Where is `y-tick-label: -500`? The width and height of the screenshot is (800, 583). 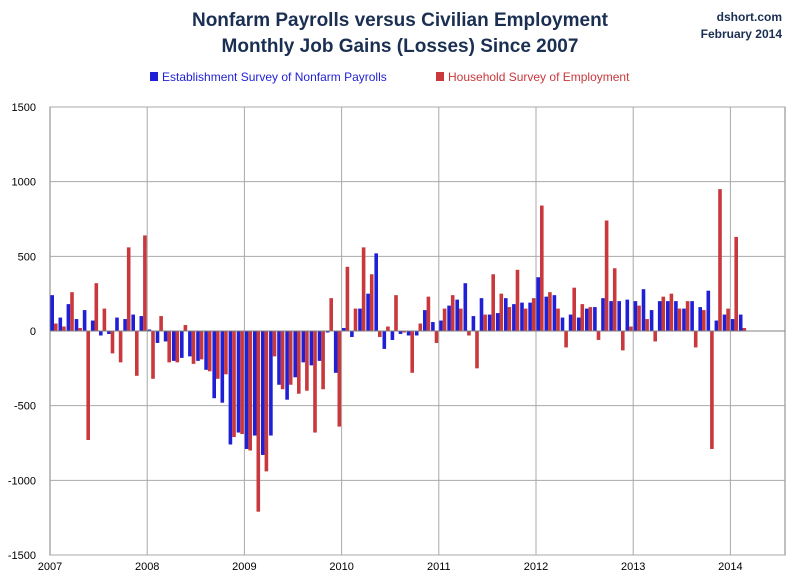 y-tick-label: -500 is located at coordinates (25, 407).